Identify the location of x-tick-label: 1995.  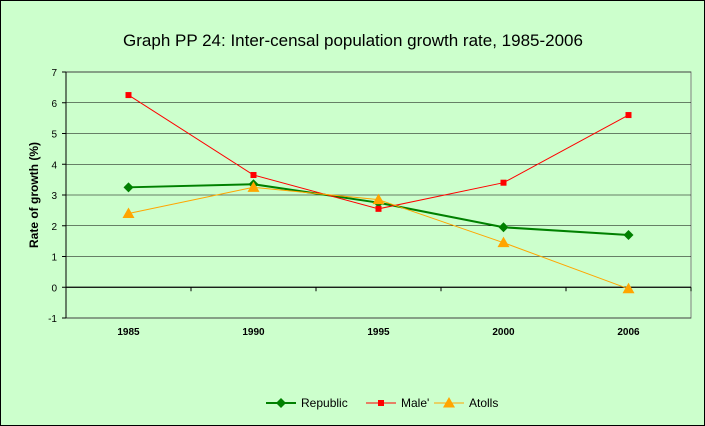
(378, 332).